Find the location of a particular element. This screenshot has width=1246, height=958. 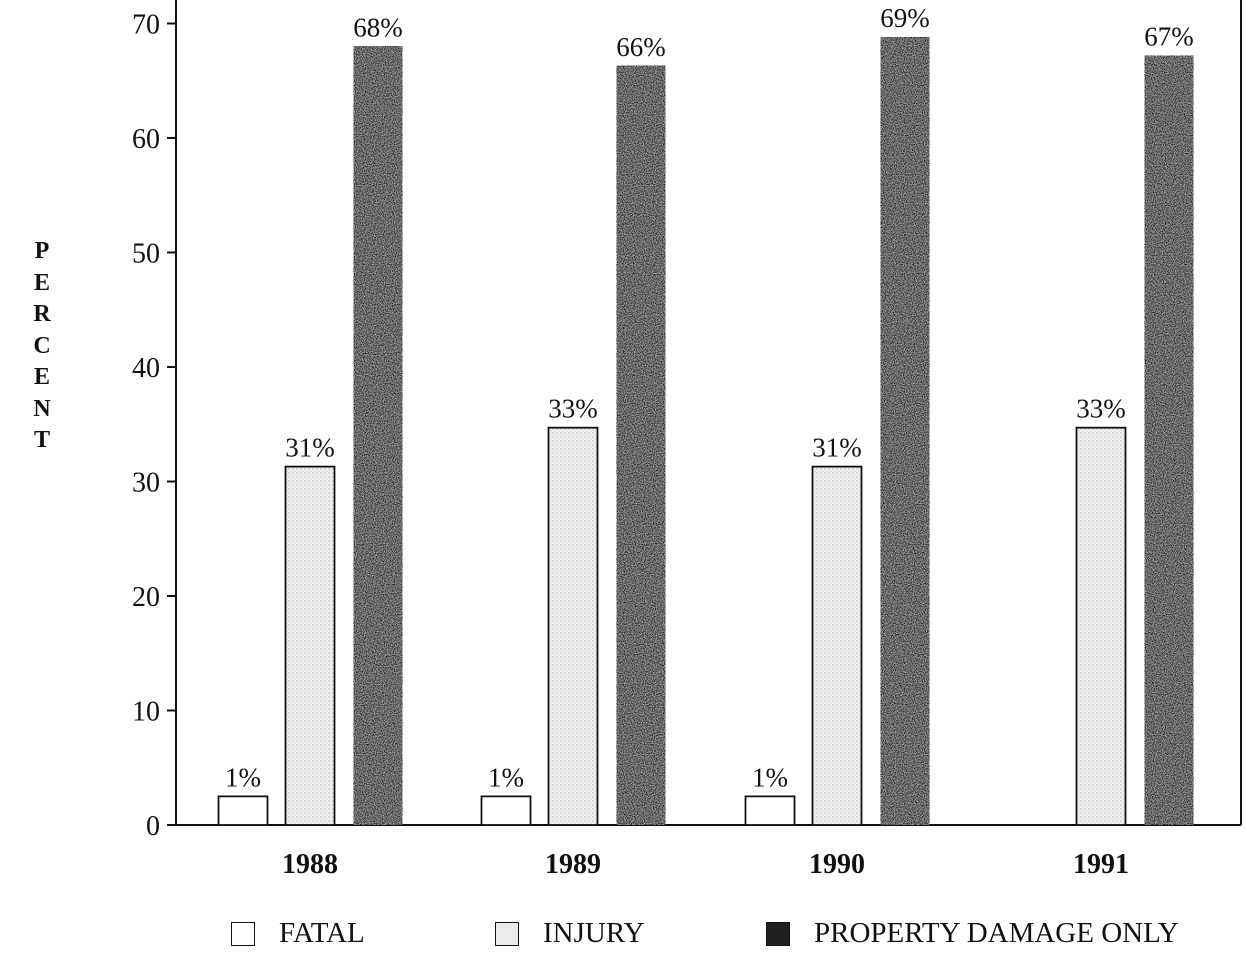

x-tick-label: 1988 is located at coordinates (310, 864).